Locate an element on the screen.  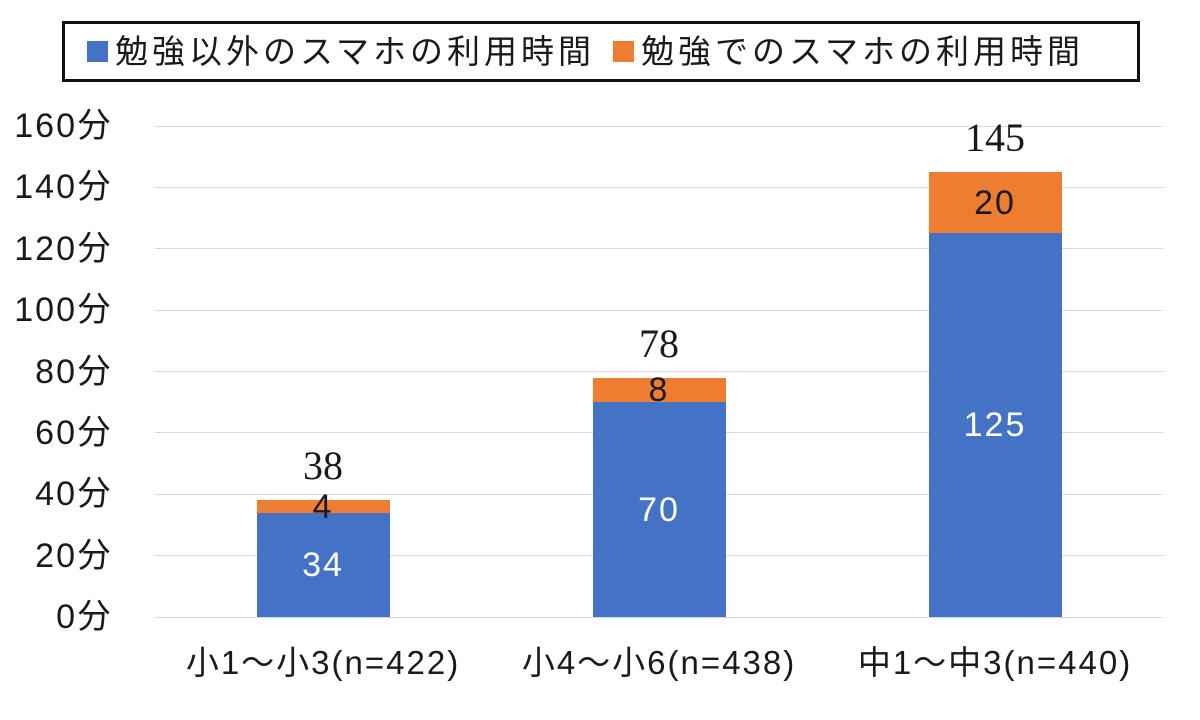
segment-value-label: 4 is located at coordinates (323, 506).